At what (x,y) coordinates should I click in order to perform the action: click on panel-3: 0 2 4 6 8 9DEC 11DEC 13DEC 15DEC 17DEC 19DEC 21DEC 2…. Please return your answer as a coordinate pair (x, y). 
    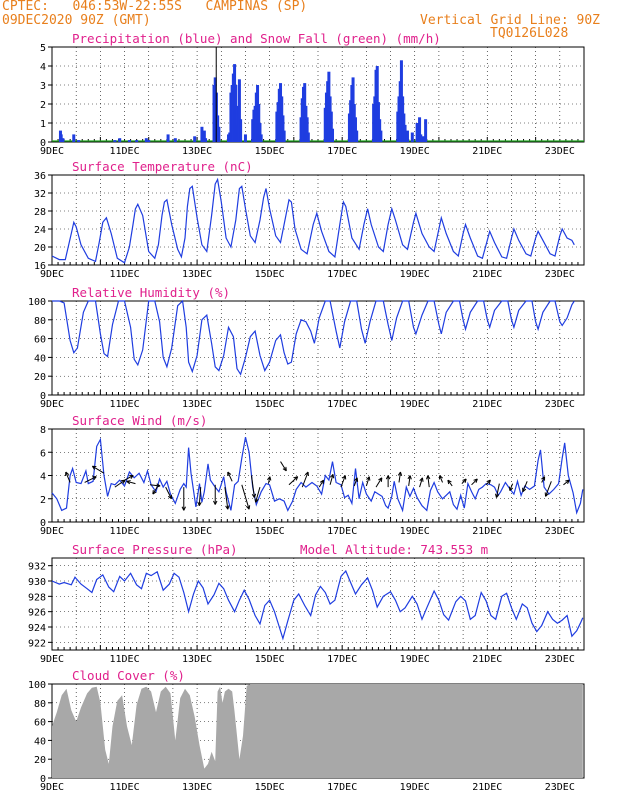
    Looking at the image, I should click on (312, 475).